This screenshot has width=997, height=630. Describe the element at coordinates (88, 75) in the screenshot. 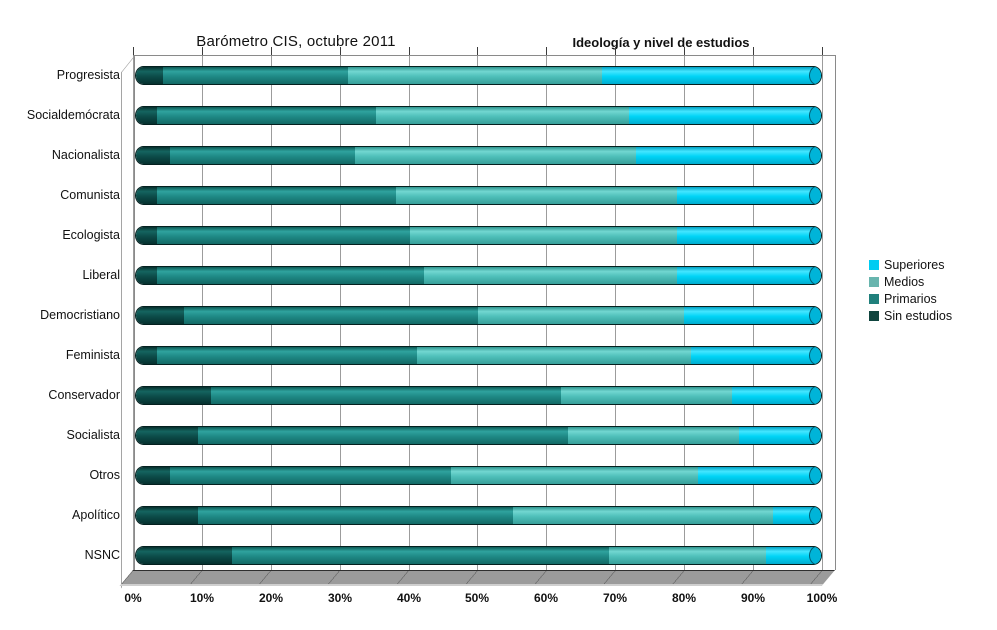

I see `category-label: Progresista` at that location.